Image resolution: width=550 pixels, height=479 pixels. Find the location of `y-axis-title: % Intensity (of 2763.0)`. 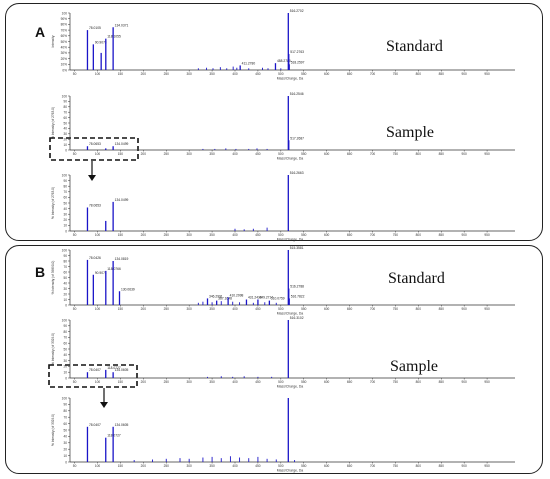

y-axis-title: % Intensity (of 2763.0) is located at coordinates (53, 203).